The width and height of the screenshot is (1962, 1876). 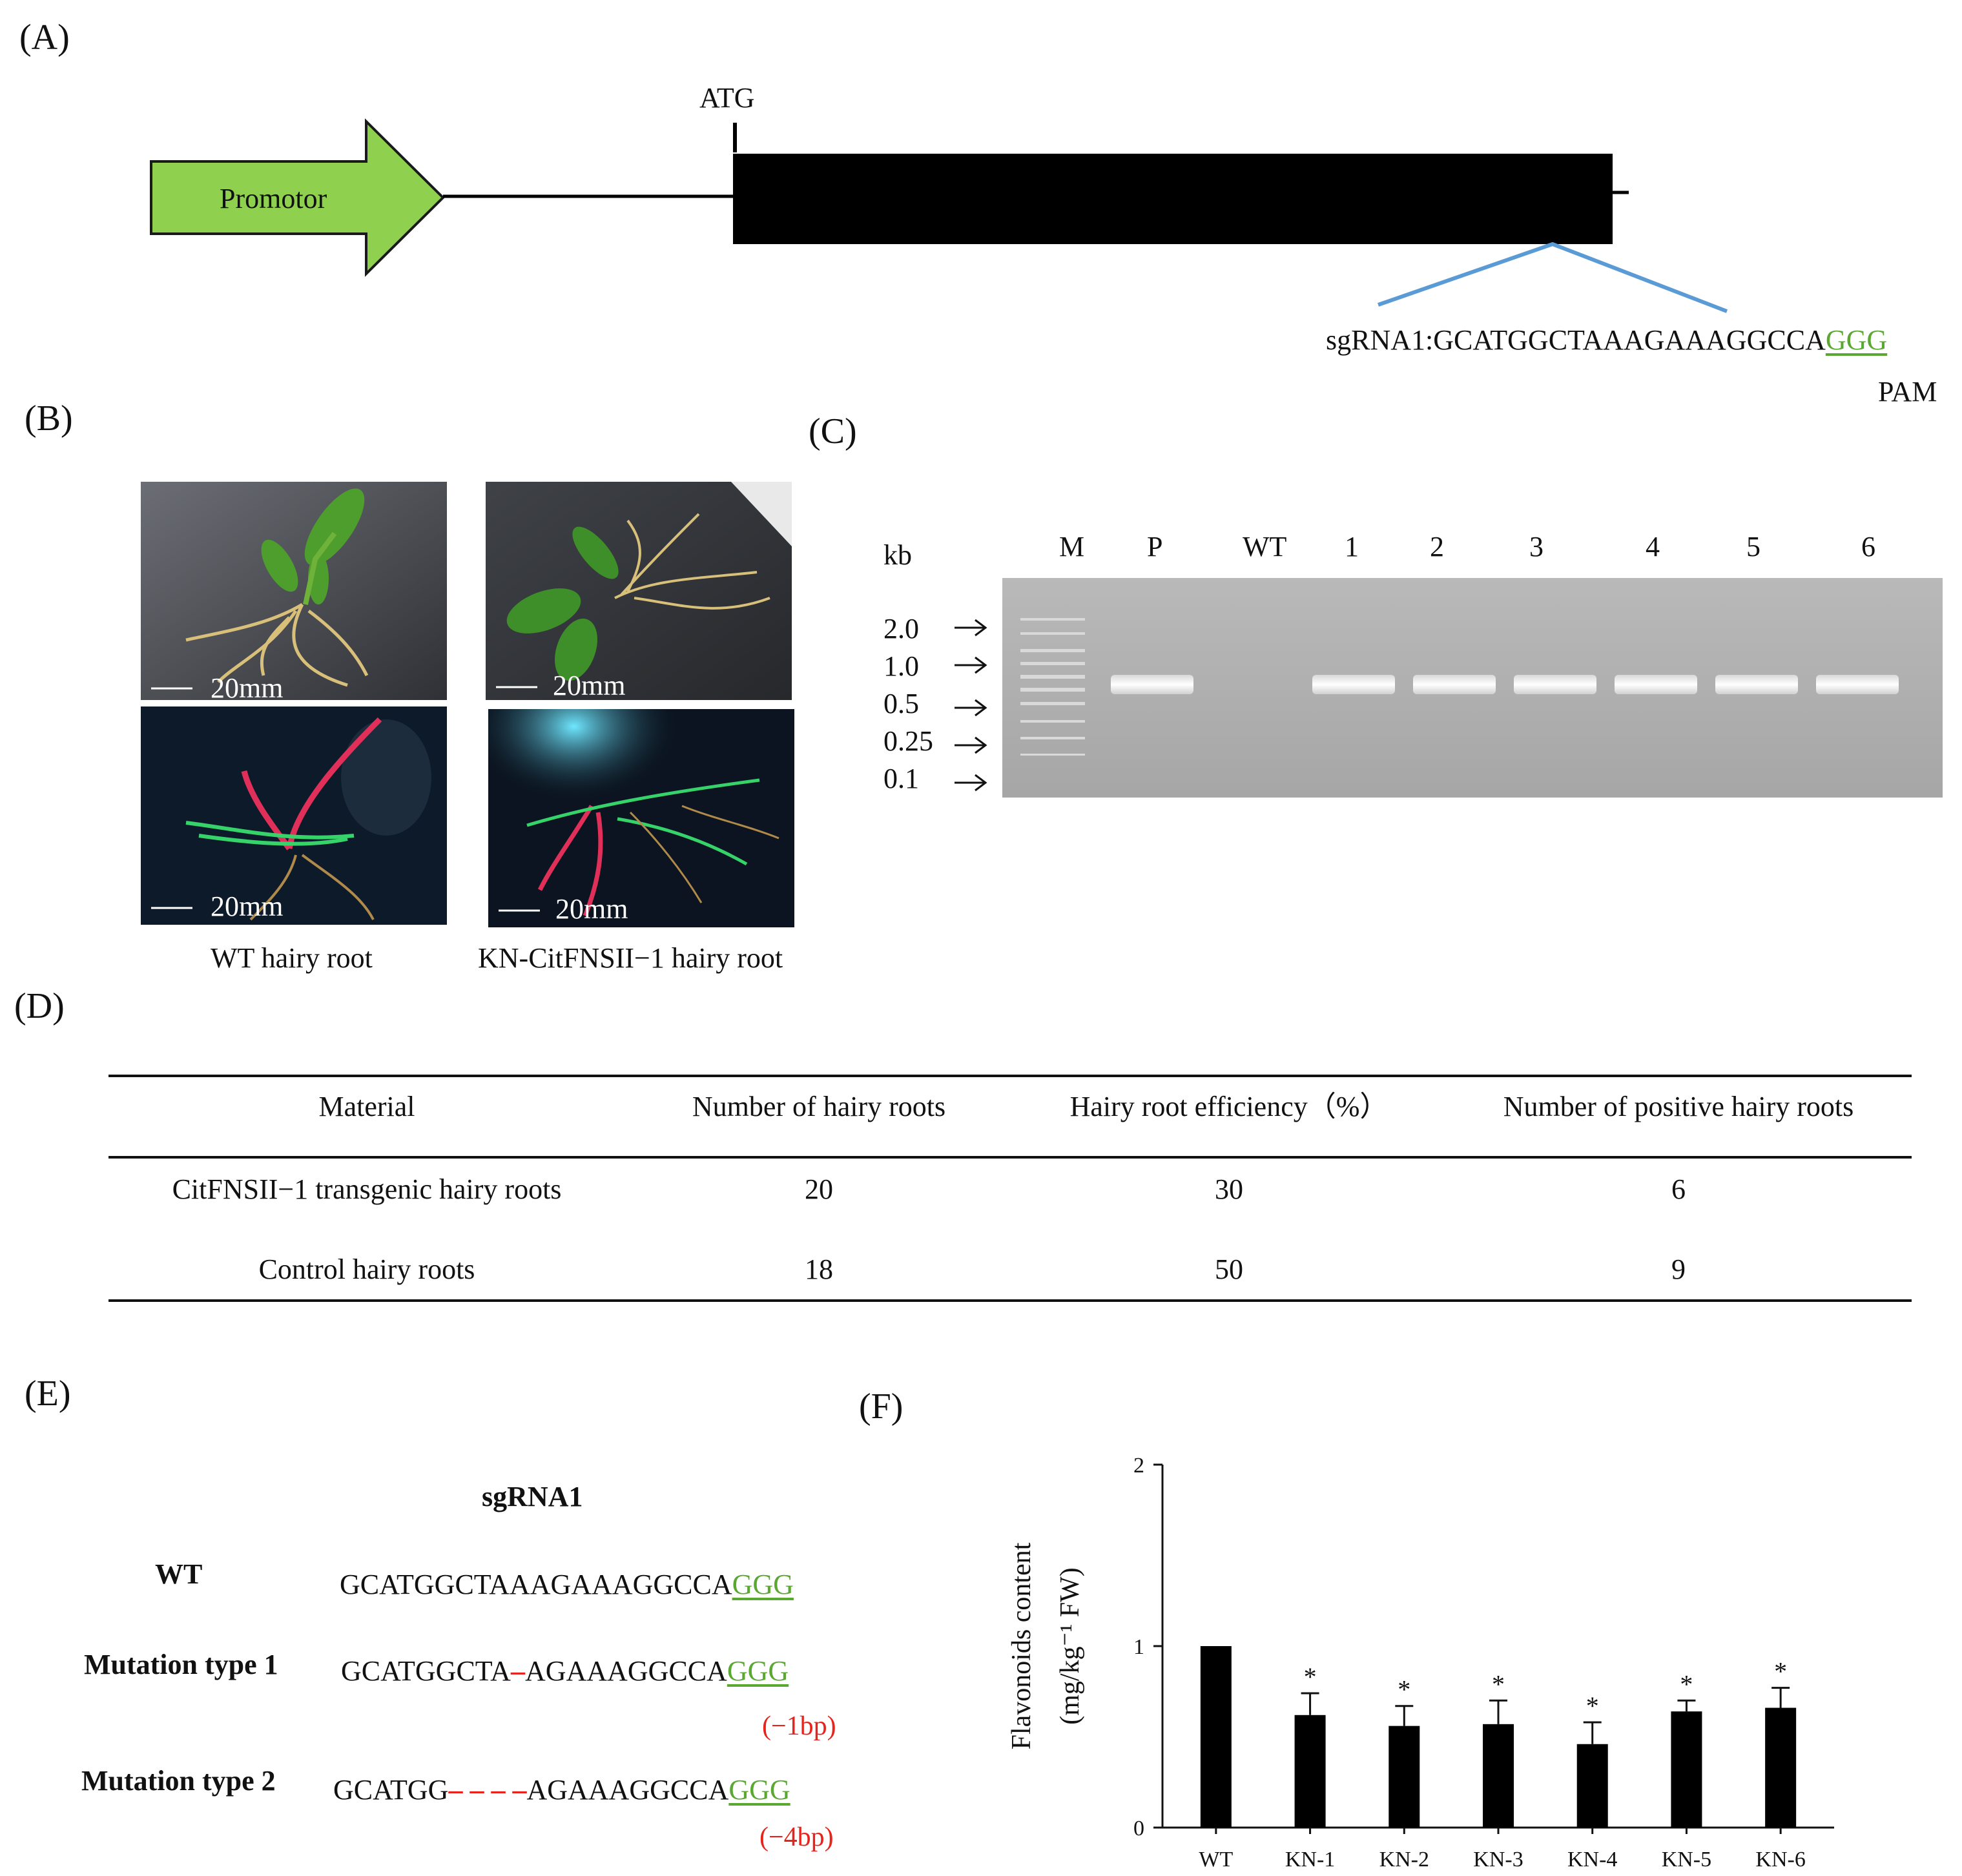 What do you see at coordinates (1310, 1859) in the screenshot?
I see `x-tick-label: KN-1` at bounding box center [1310, 1859].